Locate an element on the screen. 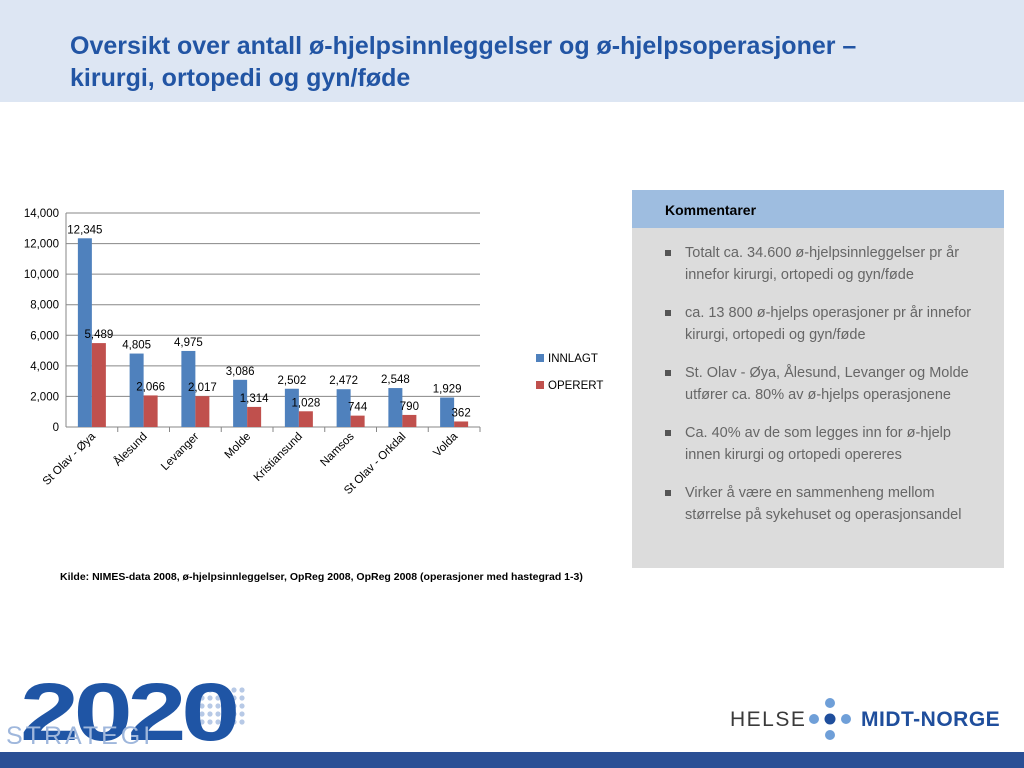 This screenshot has width=1024, height=768. data-label: 1,028 is located at coordinates (305, 403).